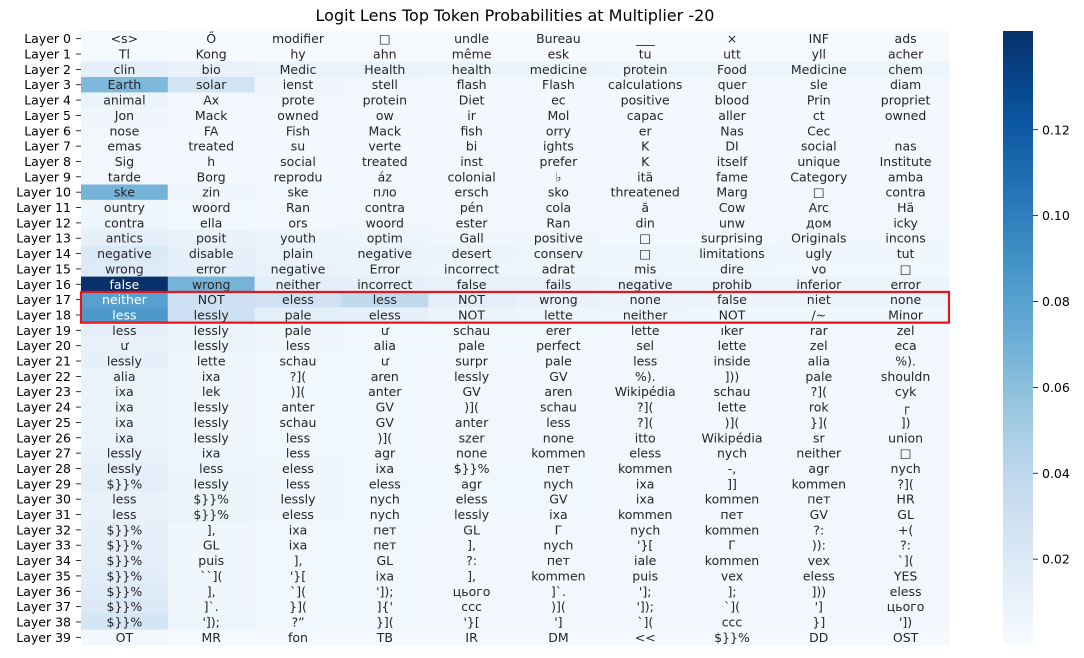 This screenshot has height=658, width=1084. Describe the element at coordinates (47, 69) in the screenshot. I see `row-label: Layer 2` at that location.